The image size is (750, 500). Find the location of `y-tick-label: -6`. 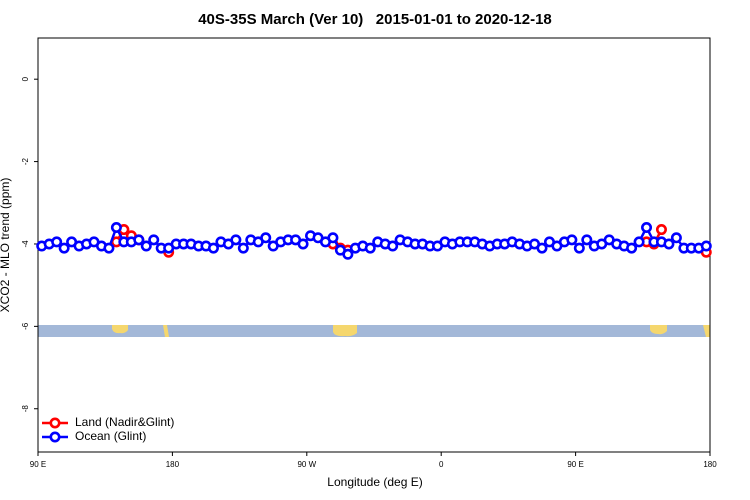

y-tick-label: -6 is located at coordinates (25, 326).